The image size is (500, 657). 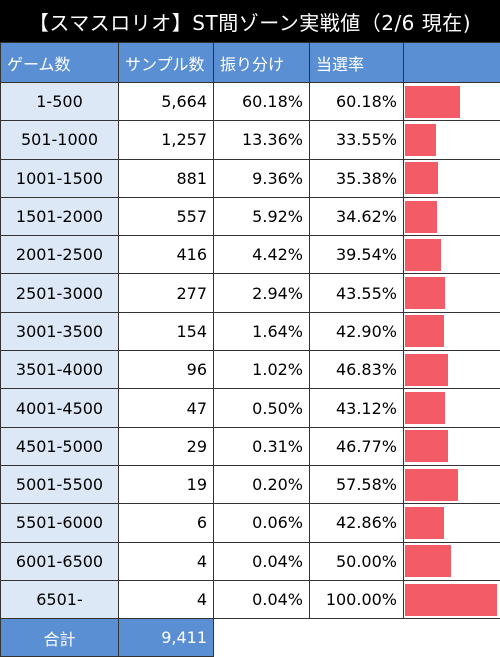 I want to click on cell-win-rate: 43.12%, so click(x=357, y=408).